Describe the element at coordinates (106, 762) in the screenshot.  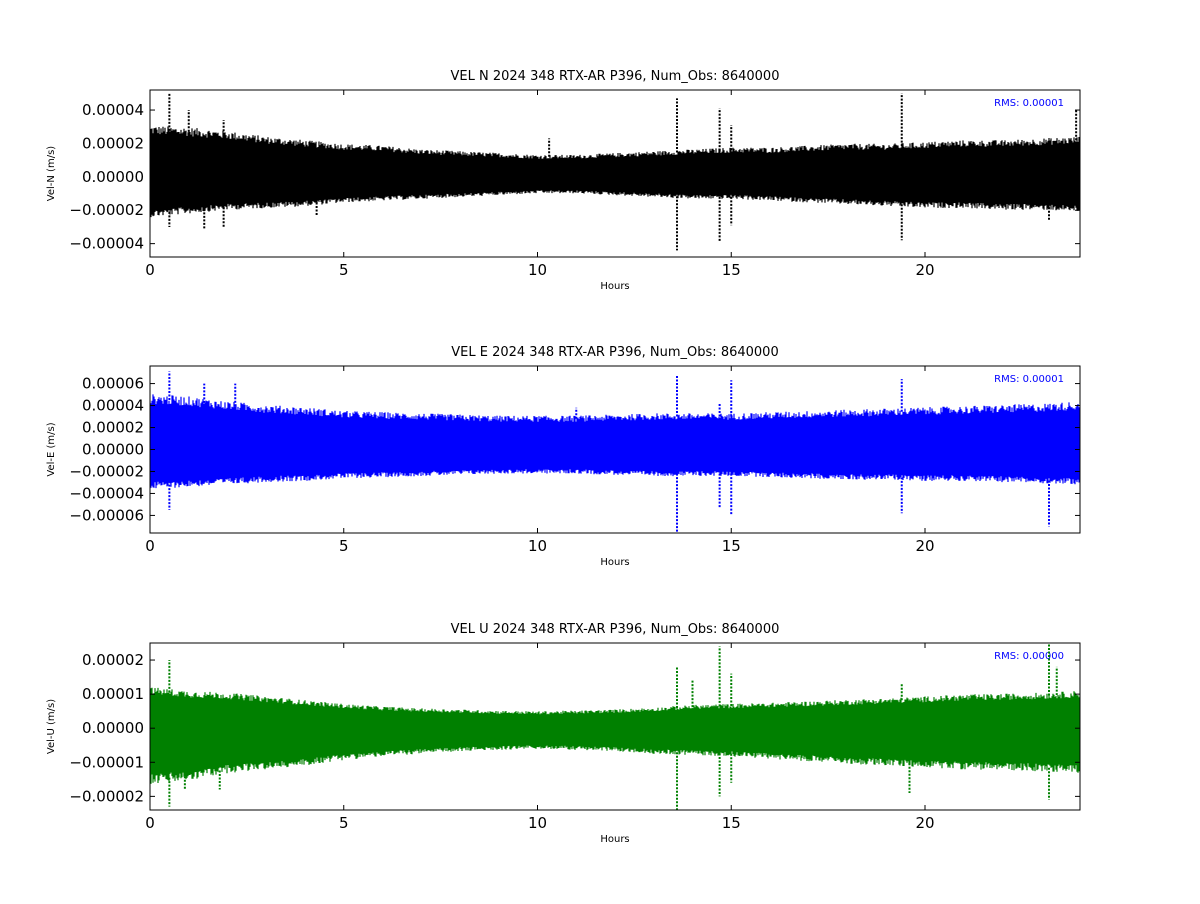
I see `y-tick-label: −0.00001` at that location.